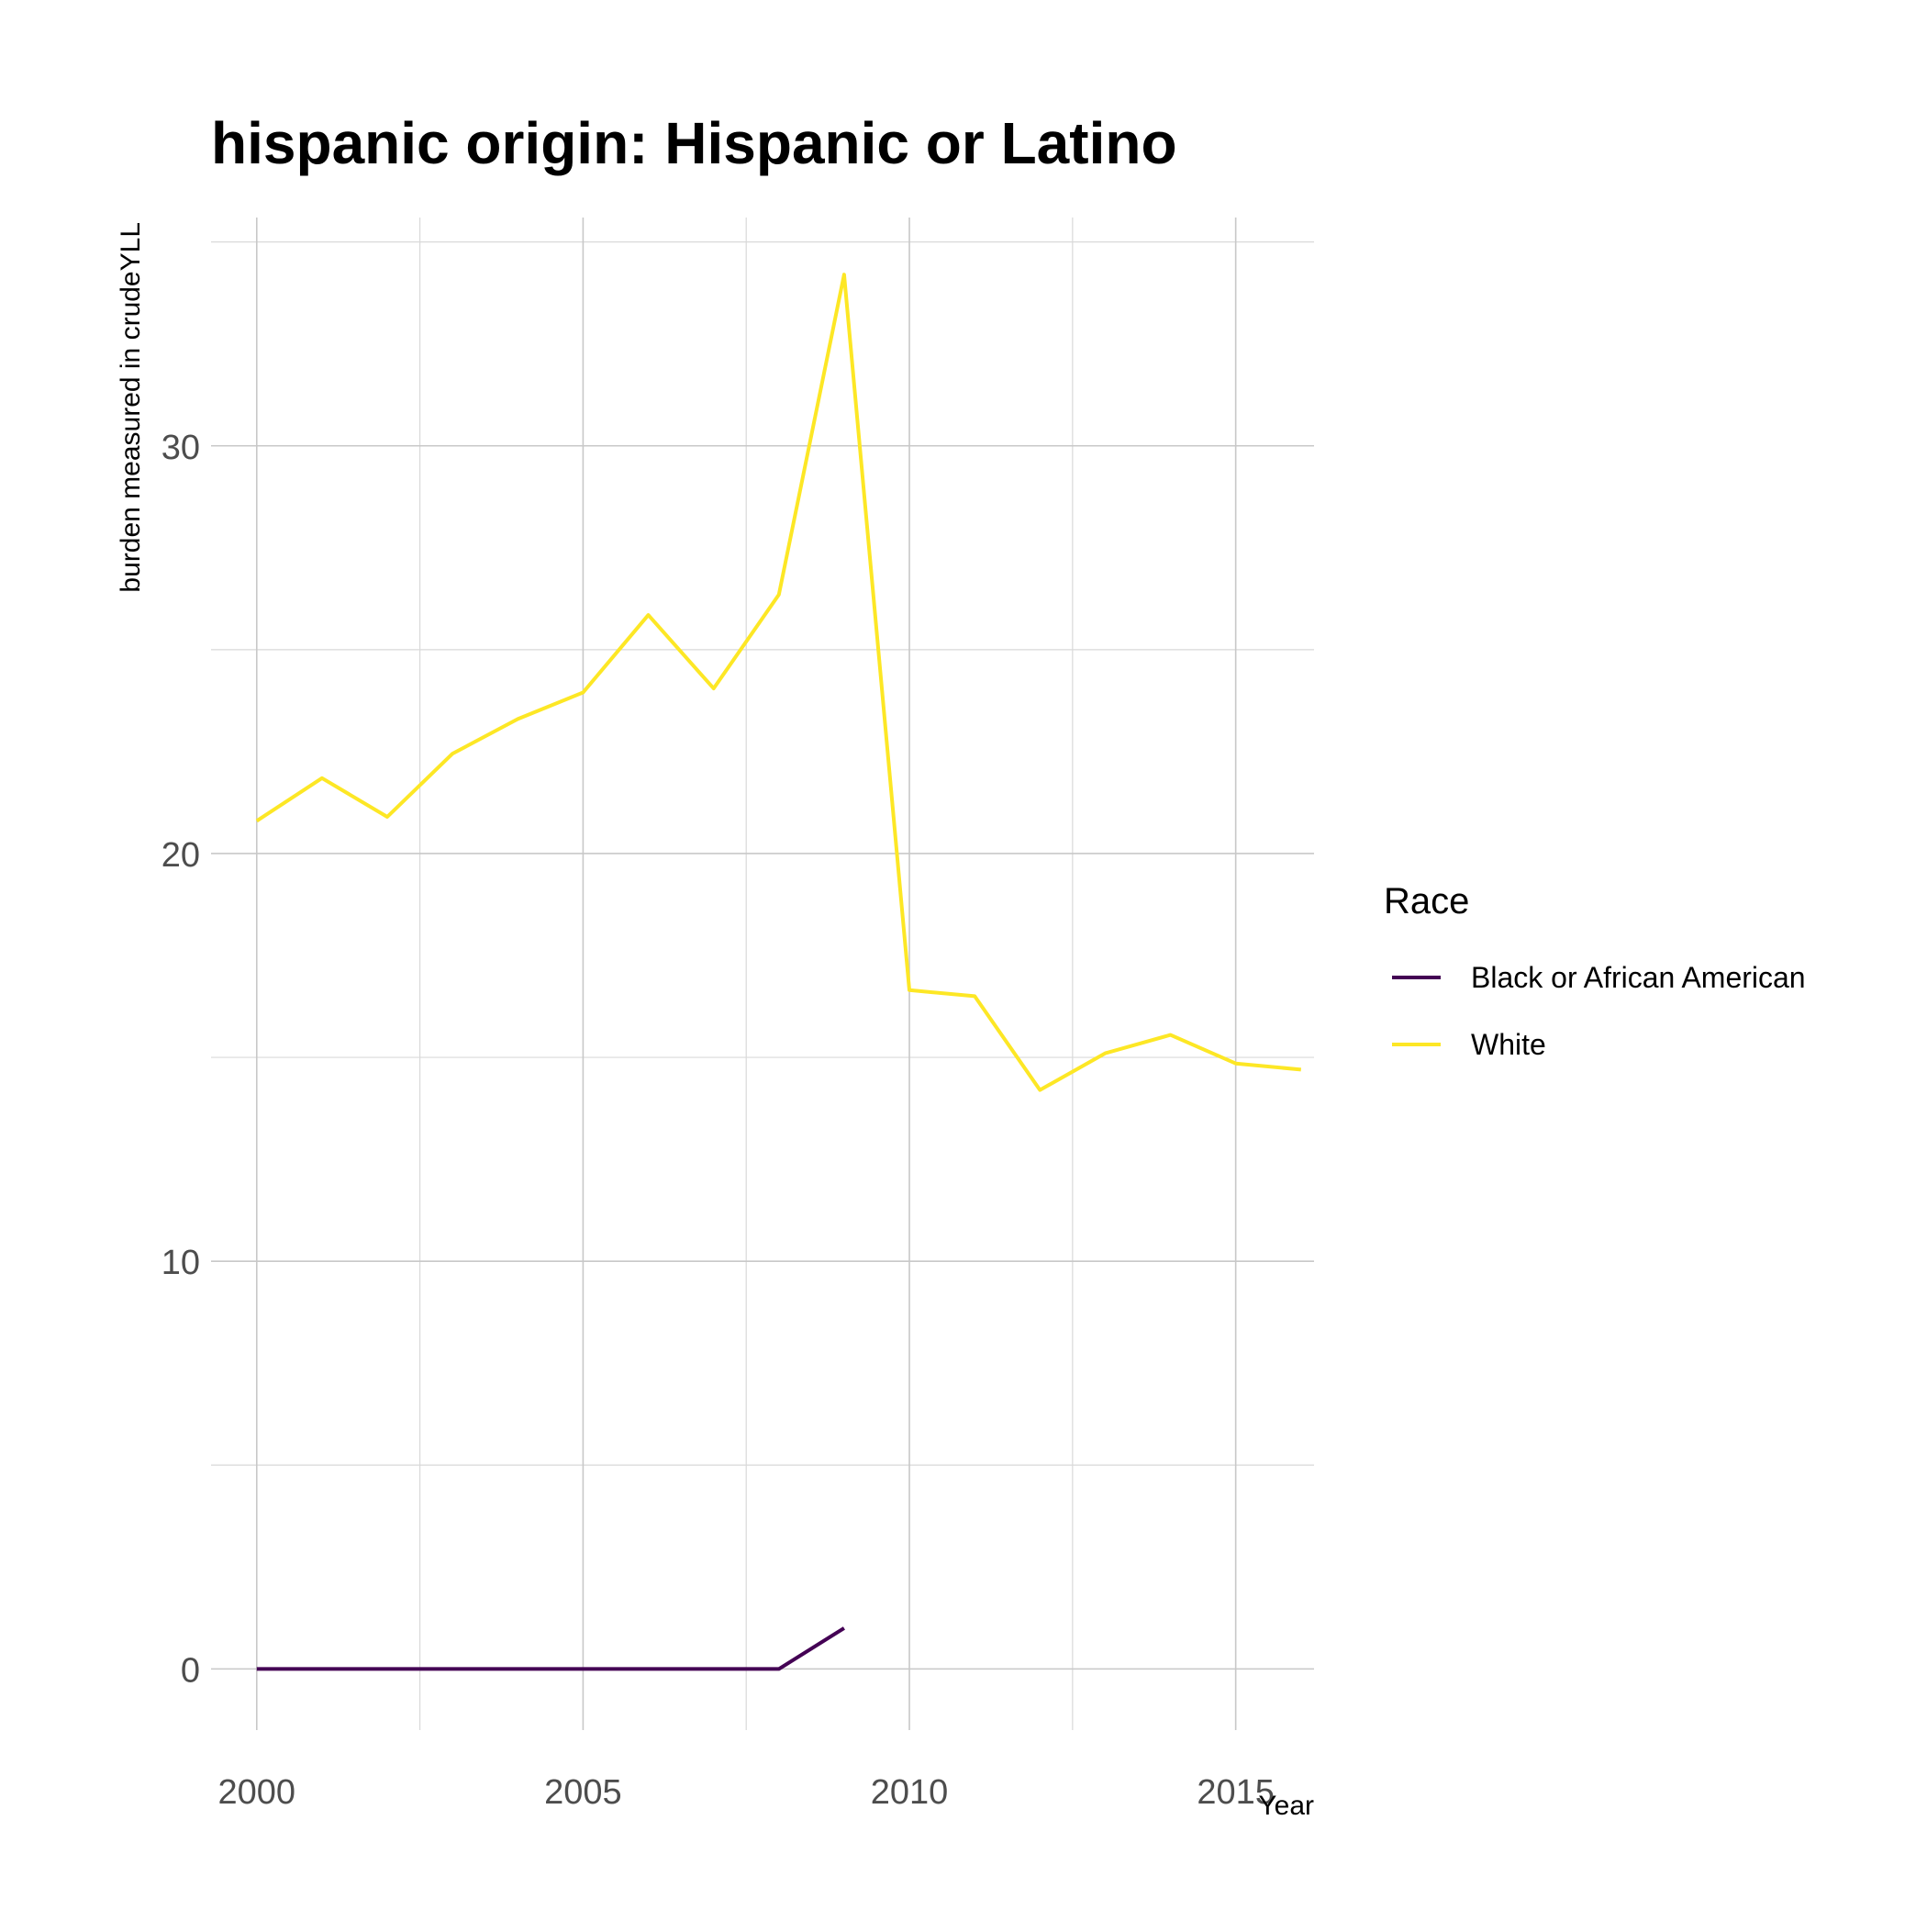 This screenshot has width=1927, height=1932. I want to click on x-axis-title: Year, so click(1286, 1806).